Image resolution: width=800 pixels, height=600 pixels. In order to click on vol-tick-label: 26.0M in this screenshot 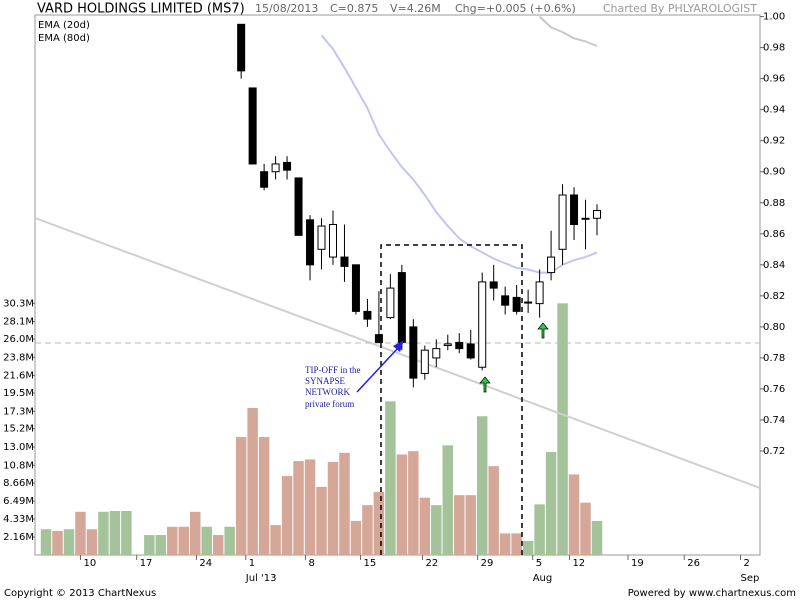, I will do `click(18, 339)`.